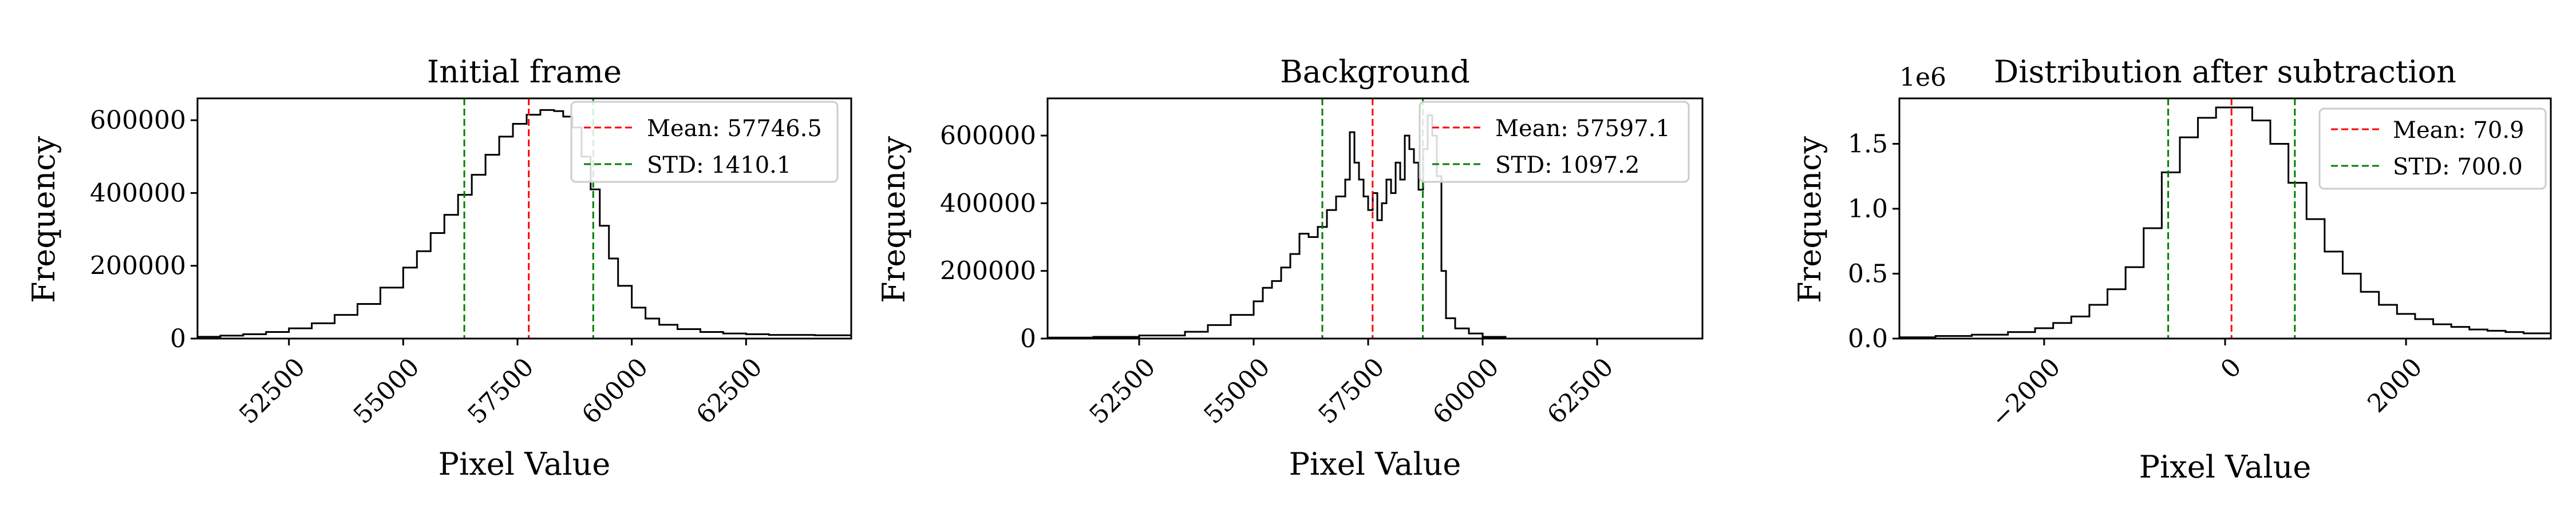 This screenshot has width=2576, height=517. What do you see at coordinates (2395, 385) in the screenshot?
I see `x-tick-label: 2000` at bounding box center [2395, 385].